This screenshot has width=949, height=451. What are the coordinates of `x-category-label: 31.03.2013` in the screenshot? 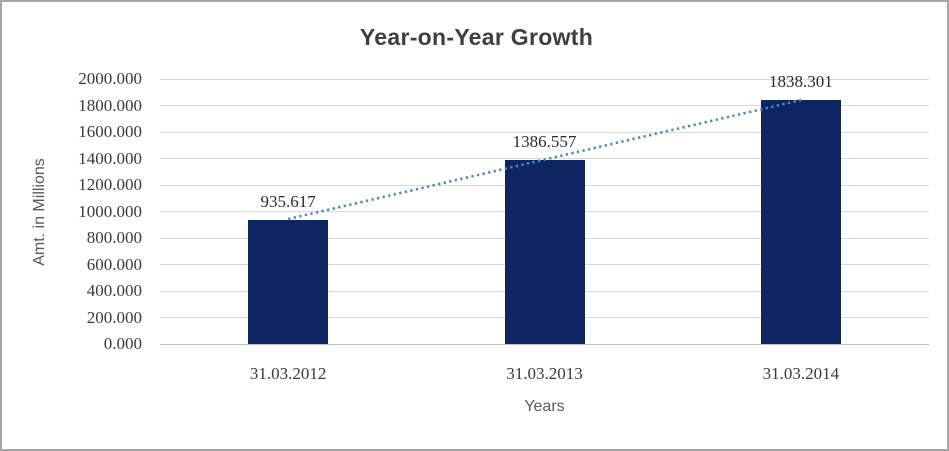 It's located at (544, 373).